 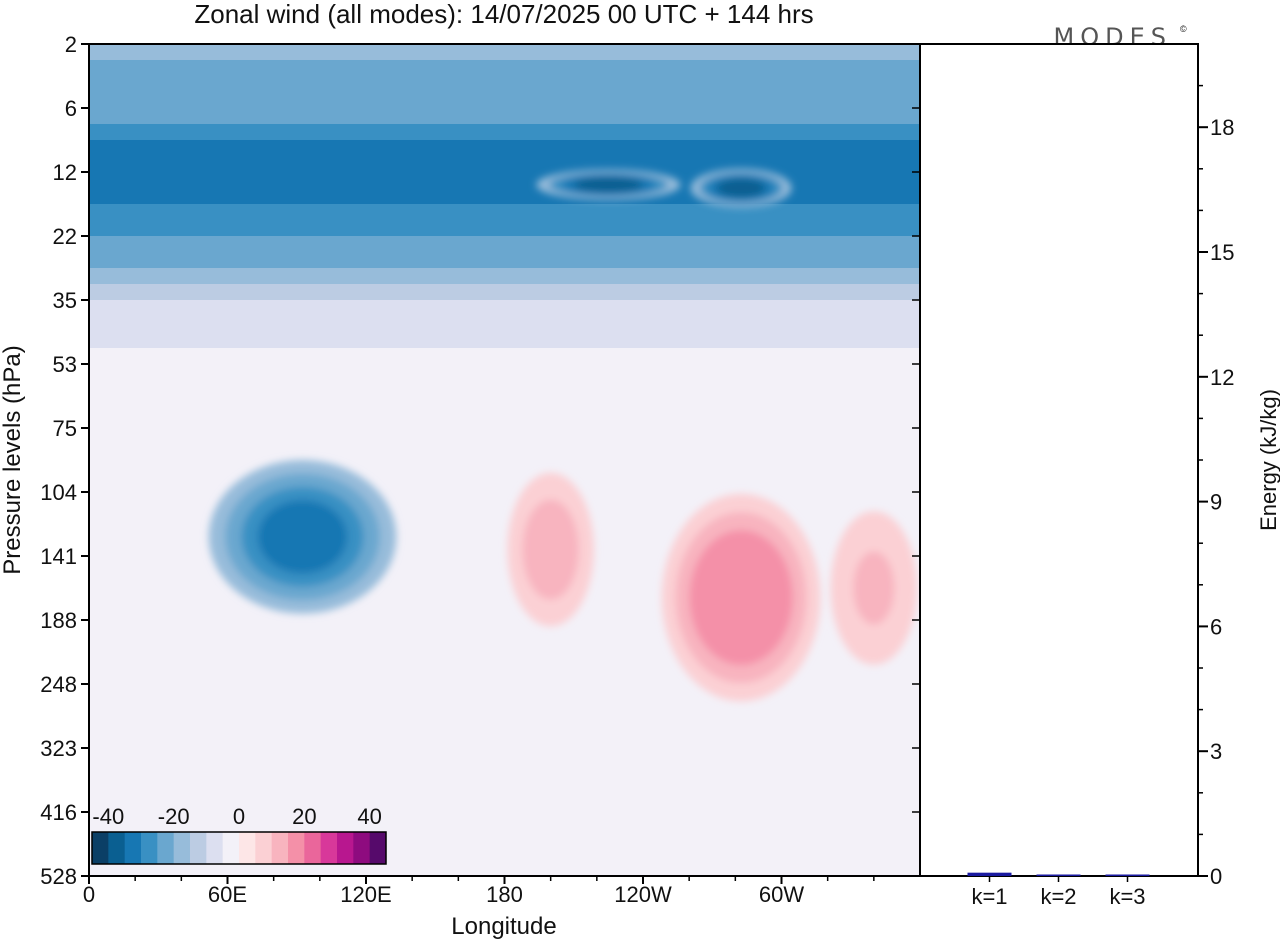 I want to click on field-cell-upper-easterly-cell, so click(x=302, y=537).